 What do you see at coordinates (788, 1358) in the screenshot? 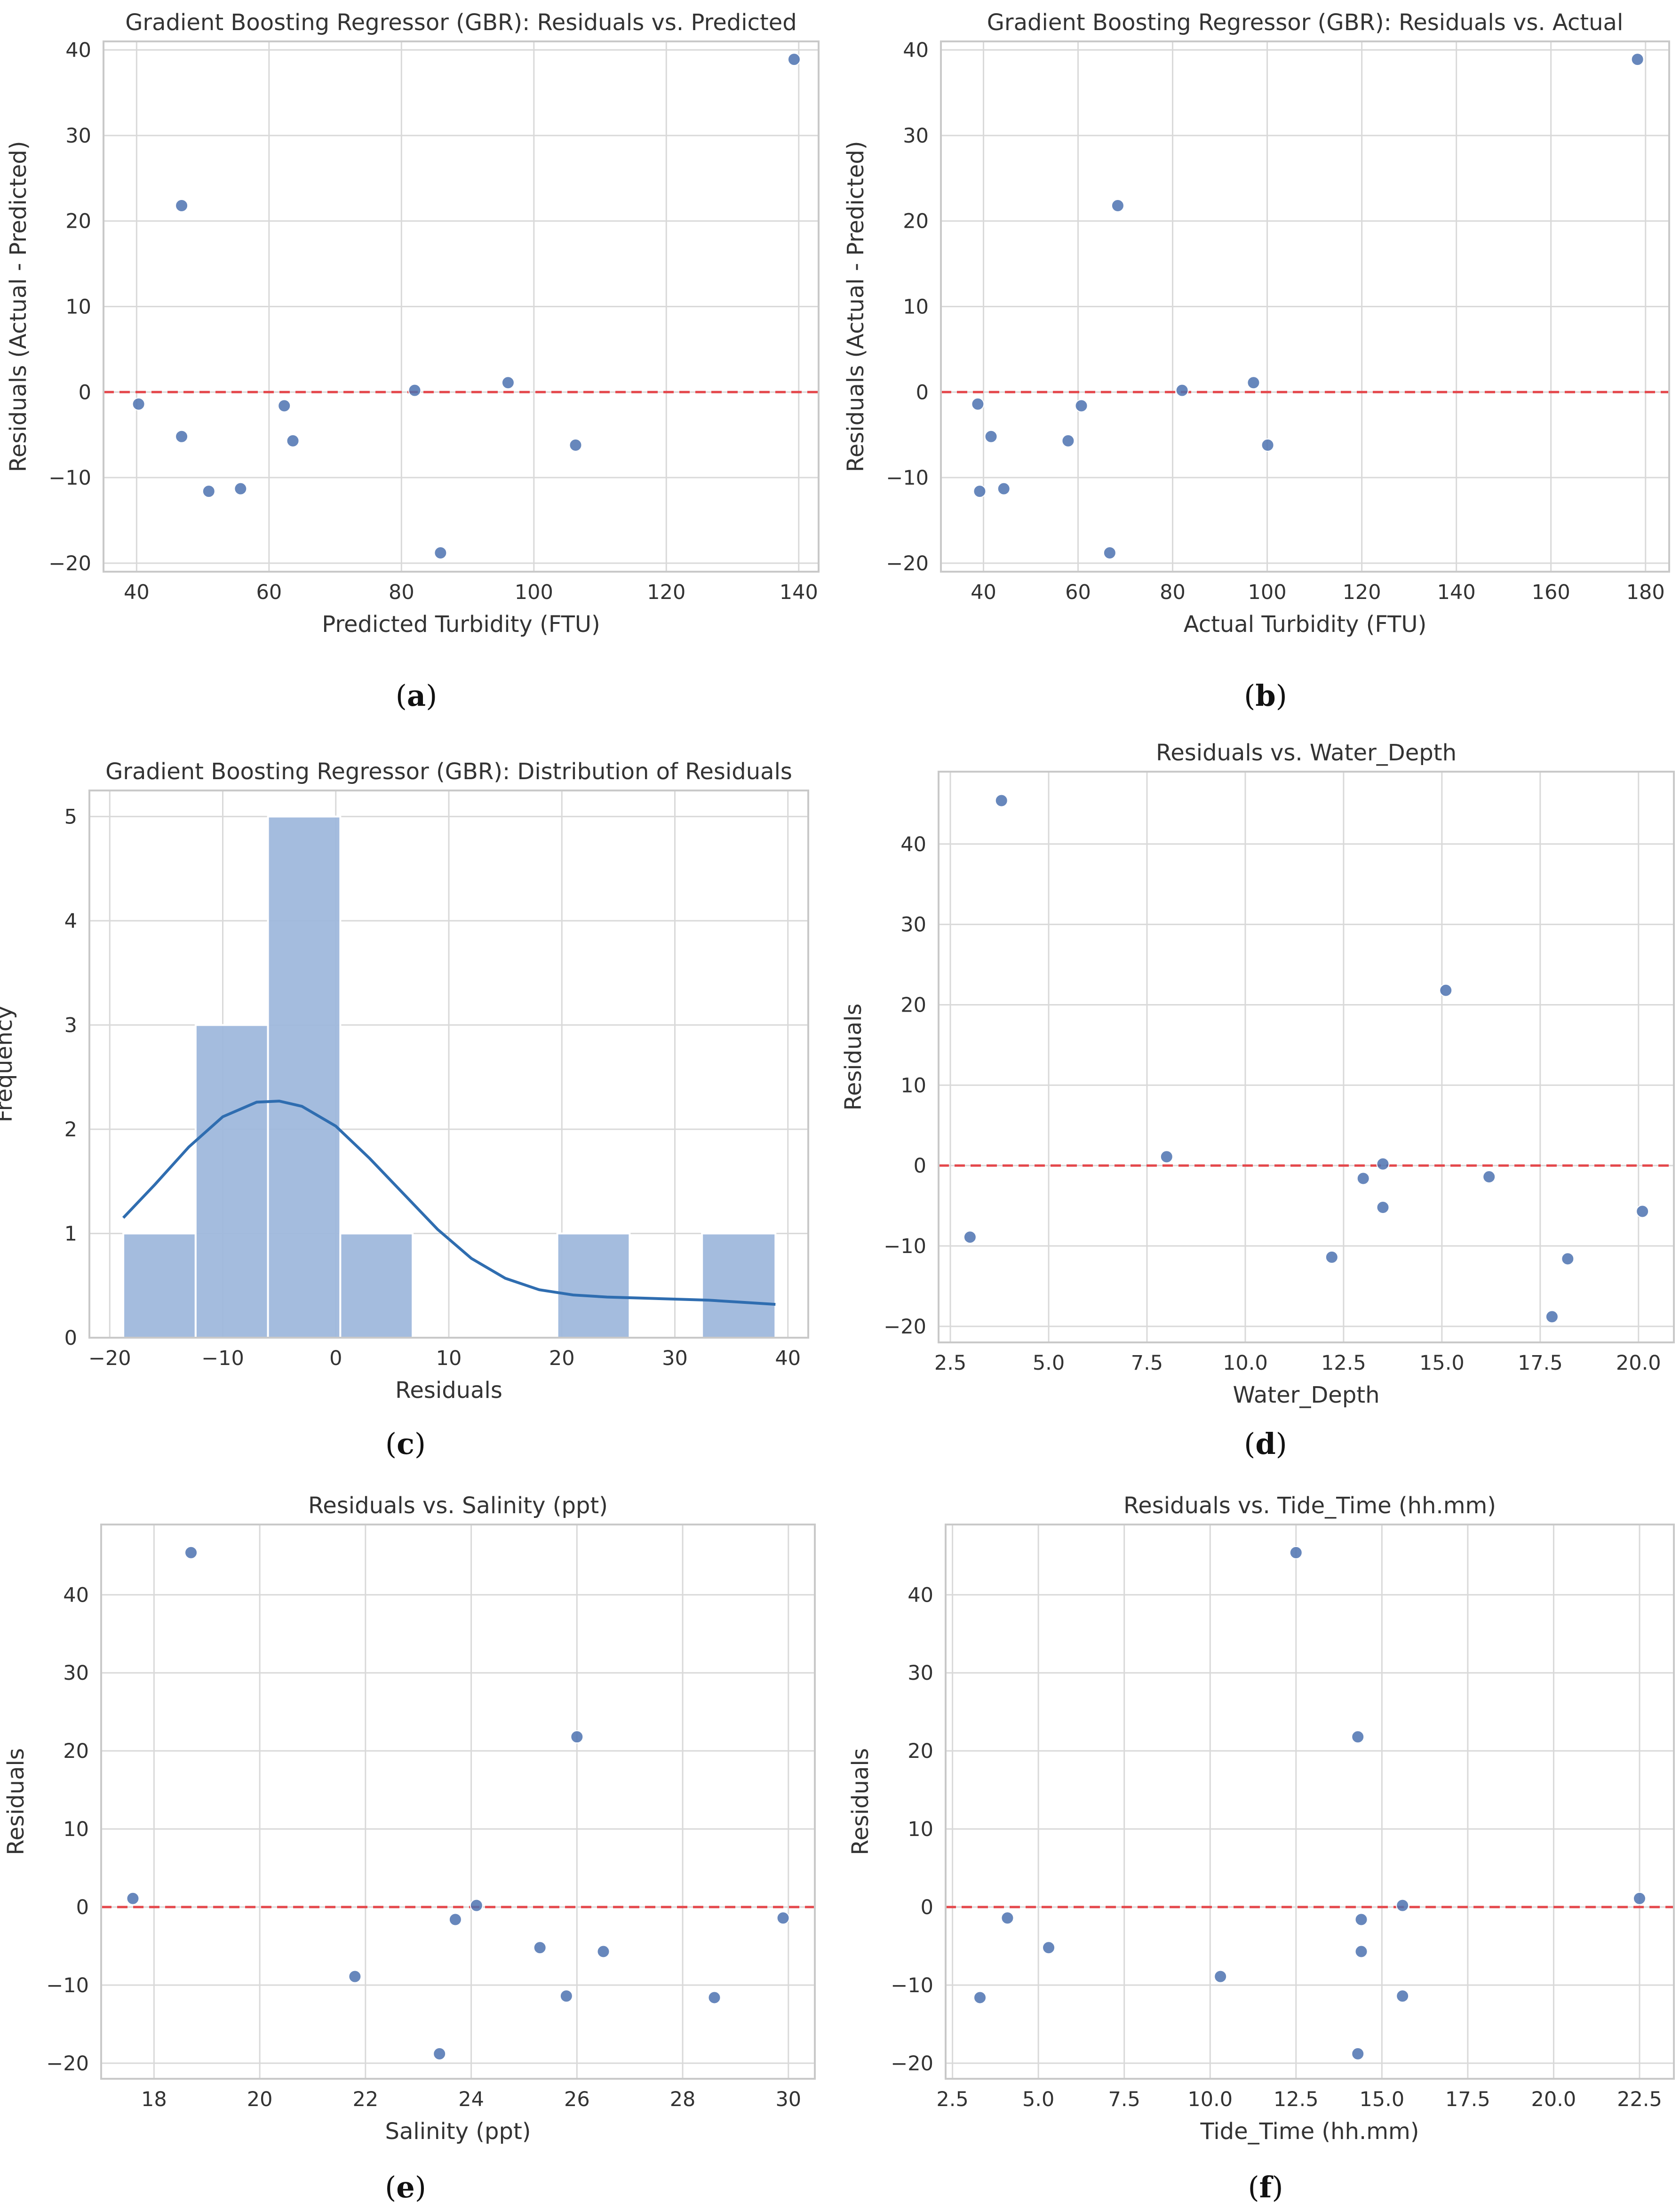
I see `x-tick-label: 40` at bounding box center [788, 1358].